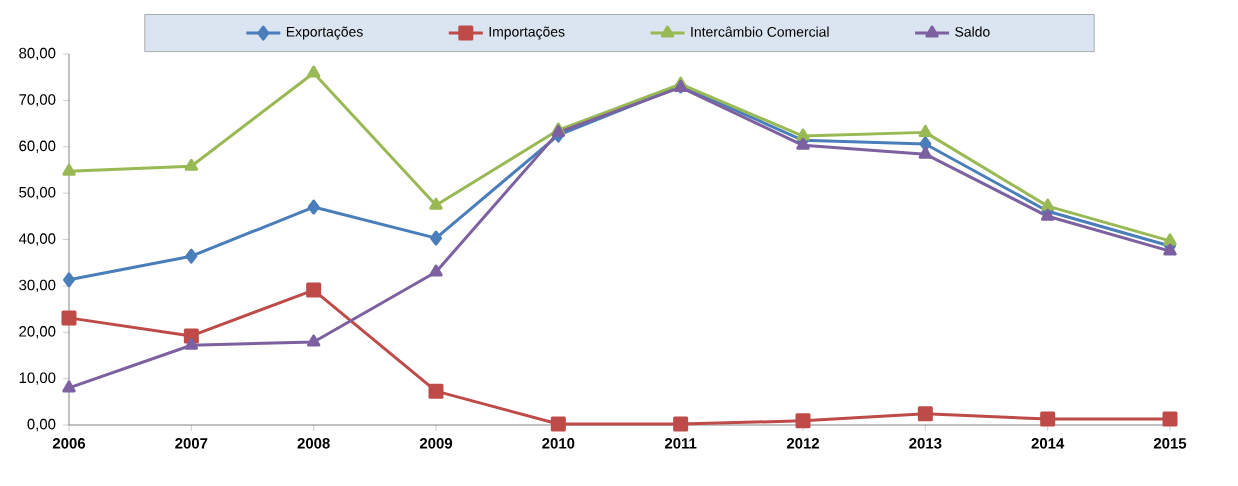 This screenshot has height=486, width=1238. Describe the element at coordinates (69, 443) in the screenshot. I see `x-tick-label: 2006` at that location.